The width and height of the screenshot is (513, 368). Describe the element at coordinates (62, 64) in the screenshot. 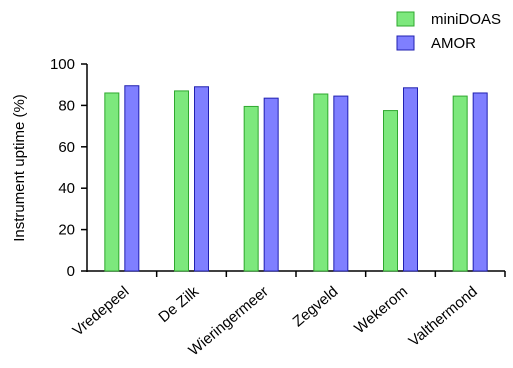

I see `y-tick-label: 100` at that location.